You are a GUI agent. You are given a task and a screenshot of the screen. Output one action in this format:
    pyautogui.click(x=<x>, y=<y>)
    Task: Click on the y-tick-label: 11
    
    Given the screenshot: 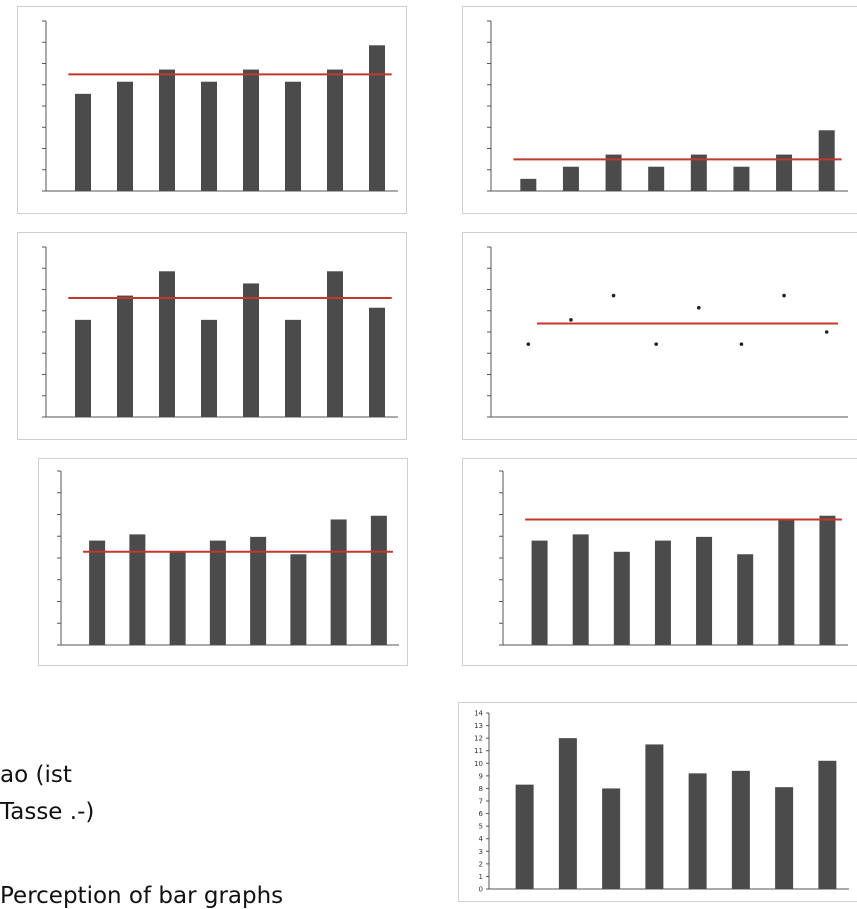 What is the action you would take?
    pyautogui.click(x=478, y=751)
    